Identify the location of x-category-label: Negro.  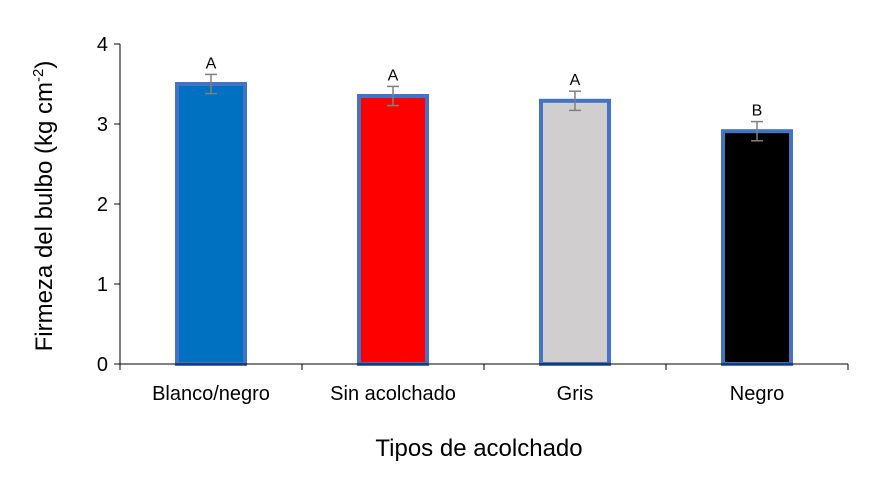
(757, 394).